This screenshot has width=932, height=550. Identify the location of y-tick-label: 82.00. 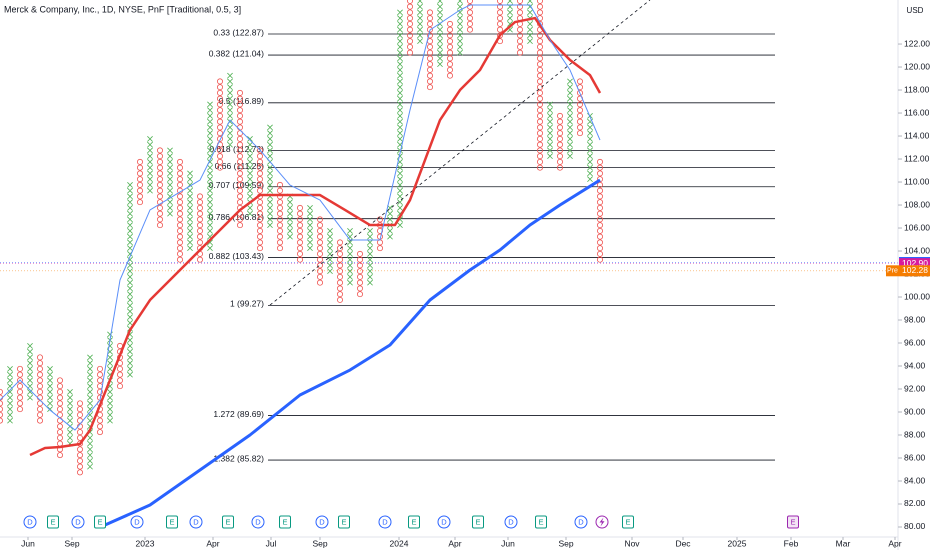
(915, 503).